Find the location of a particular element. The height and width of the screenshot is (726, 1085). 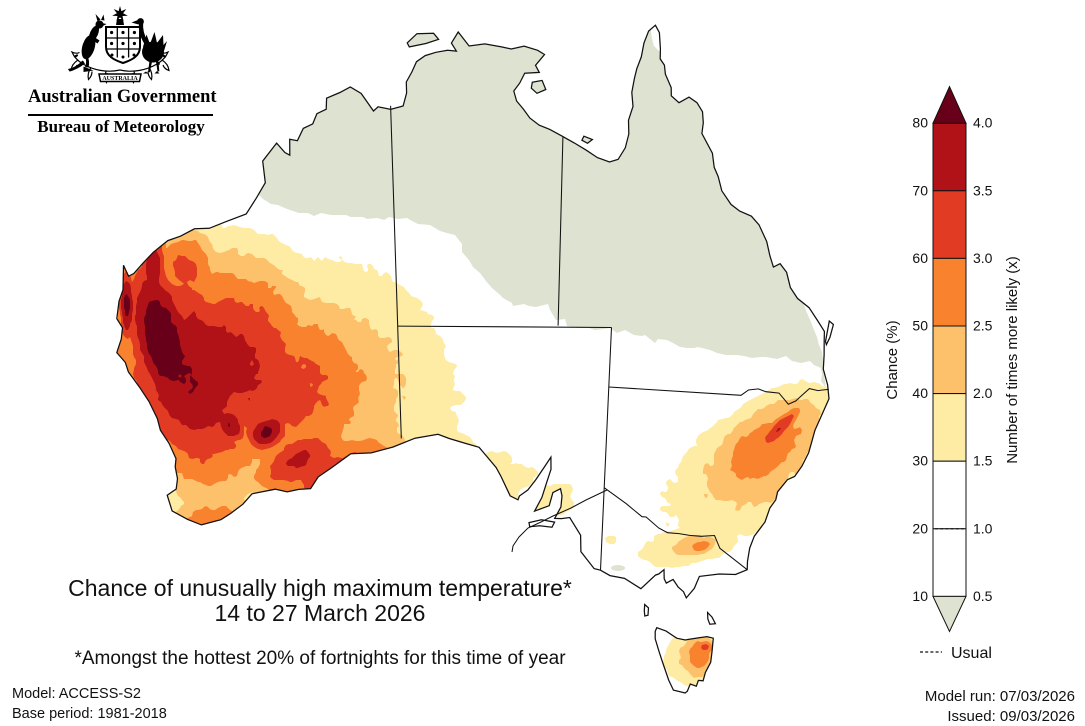

svg-text: Usual is located at coordinates (971, 653).